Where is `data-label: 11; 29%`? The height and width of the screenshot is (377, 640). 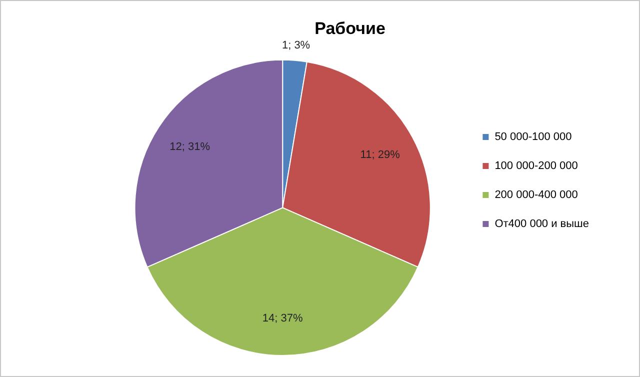 data-label: 11; 29% is located at coordinates (380, 154).